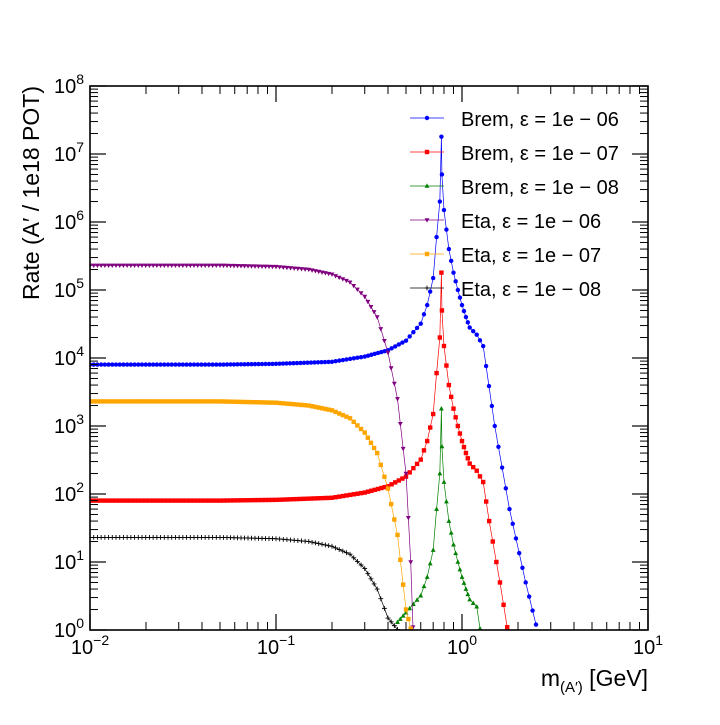 This screenshot has height=725, width=720. Describe the element at coordinates (427, 288) in the screenshot. I see `legend-swatch-marker` at that location.